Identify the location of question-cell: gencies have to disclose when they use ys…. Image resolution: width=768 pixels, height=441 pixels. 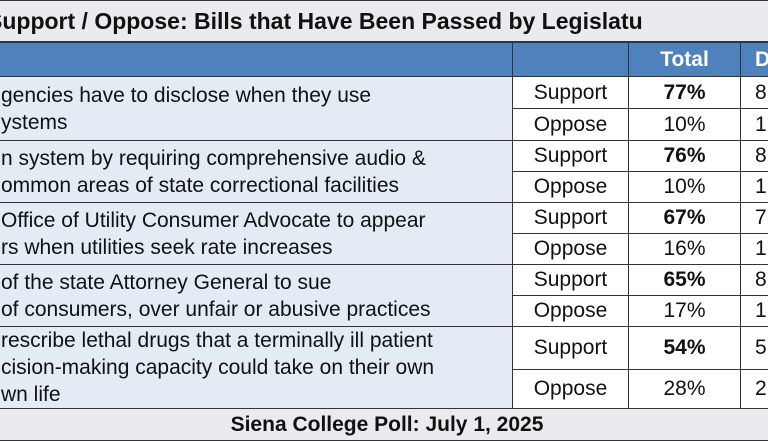
(257, 108).